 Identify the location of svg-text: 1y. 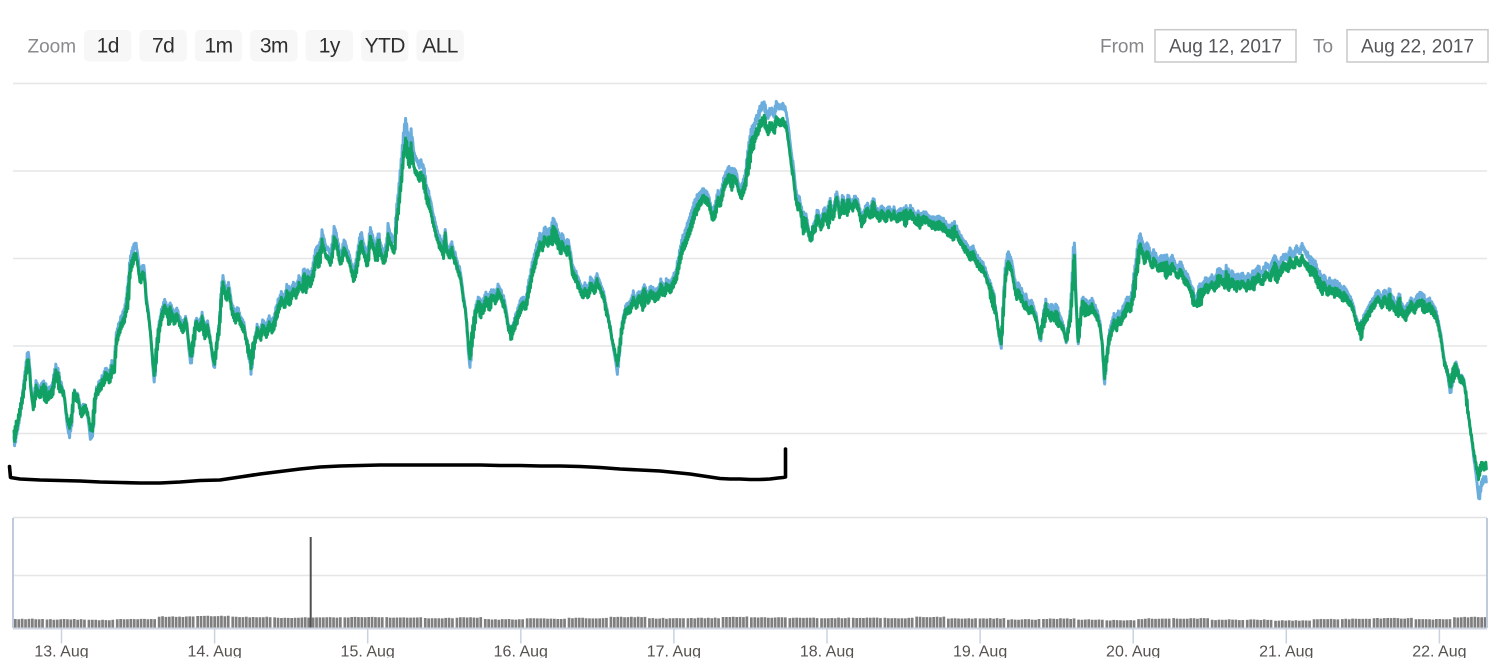
(330, 46).